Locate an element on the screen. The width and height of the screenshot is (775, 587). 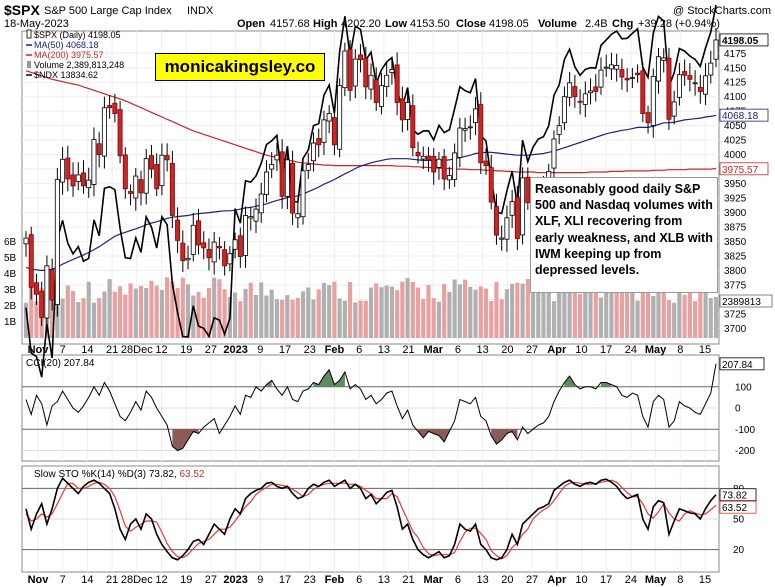
price-tick-label: 3900 is located at coordinates (735, 213).